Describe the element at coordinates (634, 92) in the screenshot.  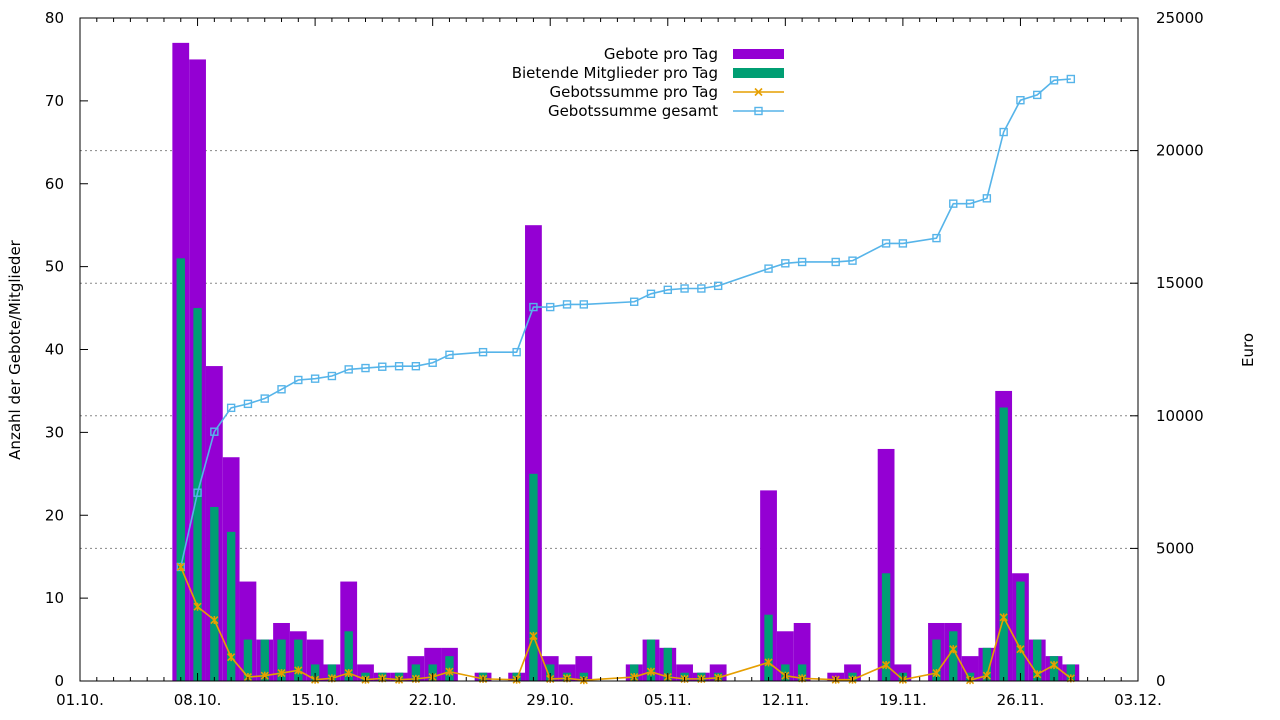
I see `legend-label: Gebotssumme pro Tag` at that location.